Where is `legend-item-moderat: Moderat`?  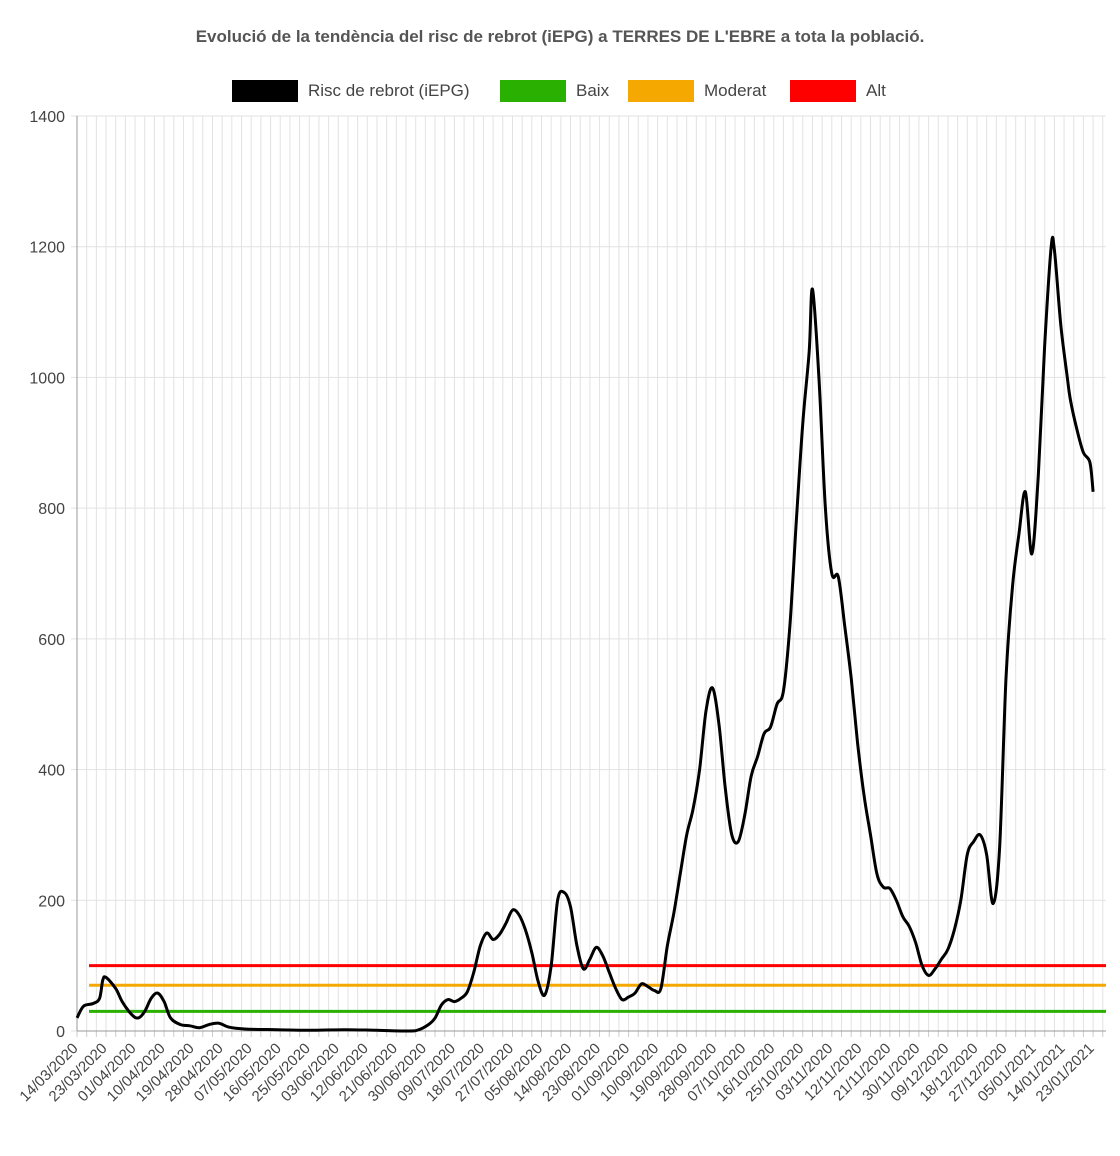 legend-item-moderat: Moderat is located at coordinates (697, 91).